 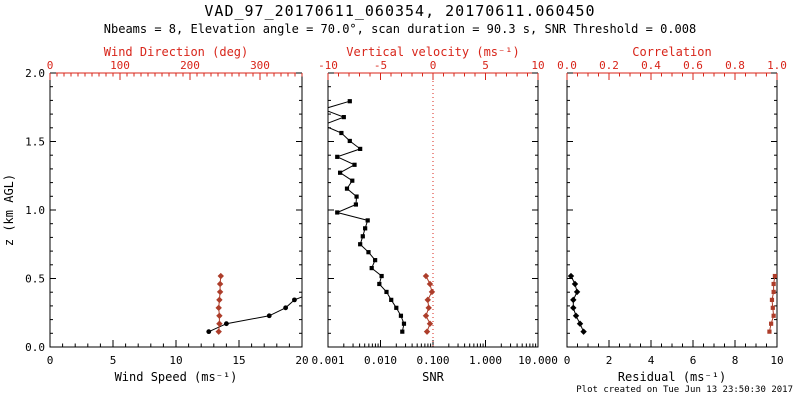 What do you see at coordinates (433, 377) in the screenshot?
I see `bottom-axis-title-snr: SNR` at bounding box center [433, 377].